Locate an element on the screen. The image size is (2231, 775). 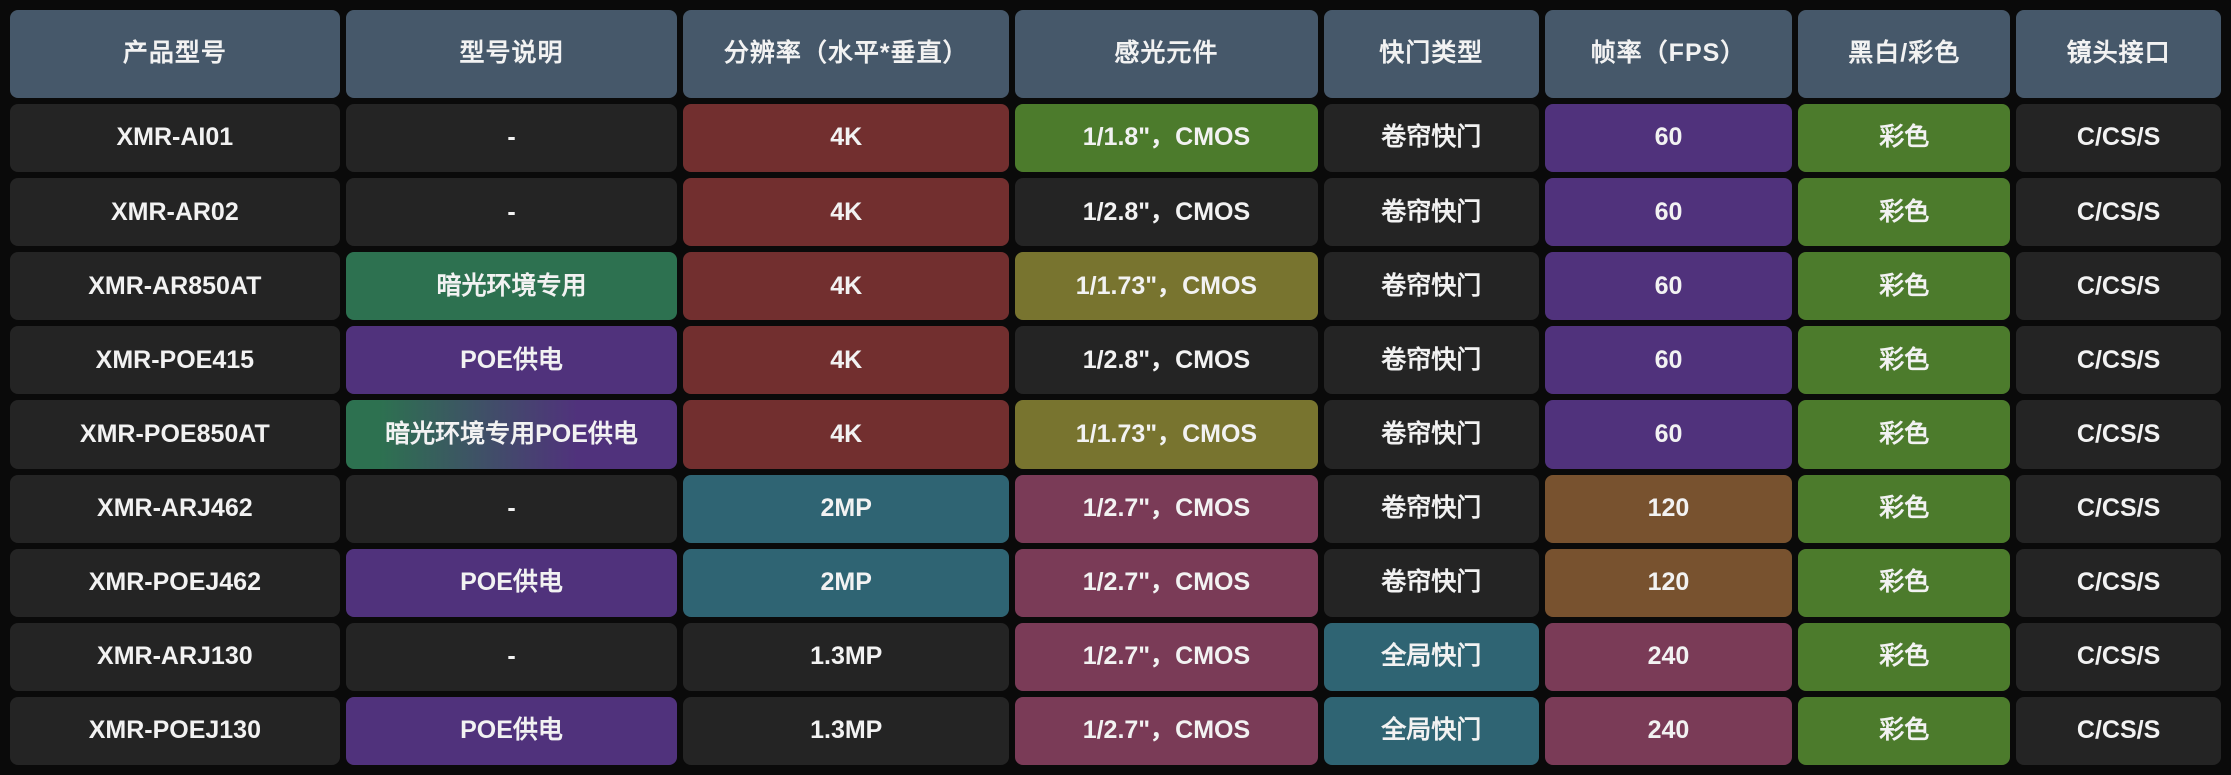
cell-model: XMR-POE415 is located at coordinates (175, 360).